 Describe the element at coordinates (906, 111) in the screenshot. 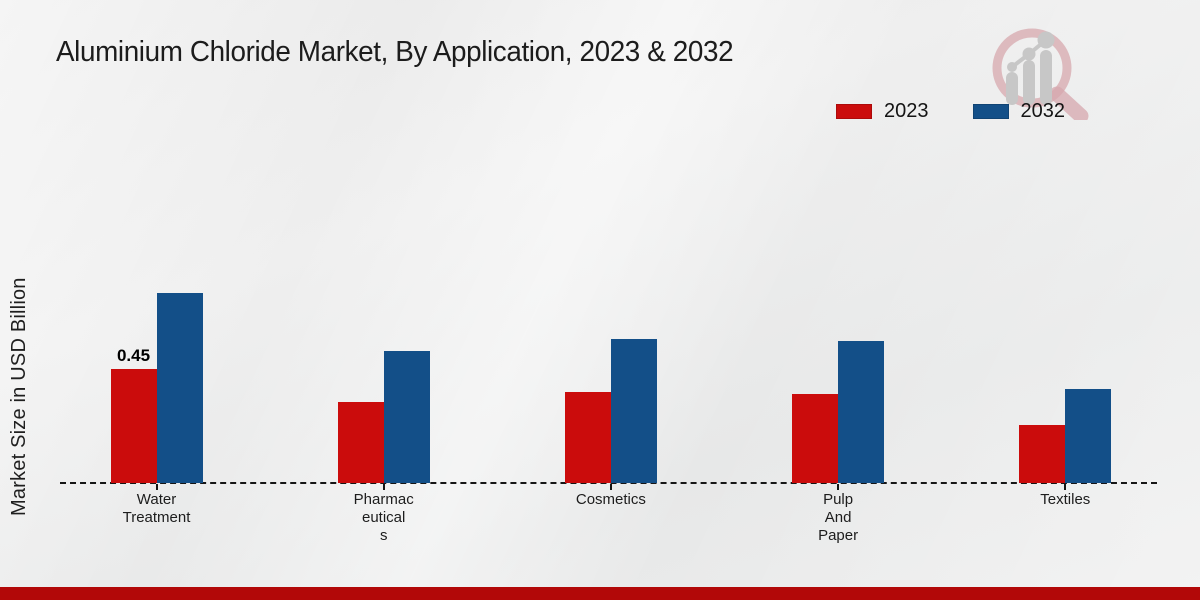

I see `legend-label-2023: 2023` at that location.